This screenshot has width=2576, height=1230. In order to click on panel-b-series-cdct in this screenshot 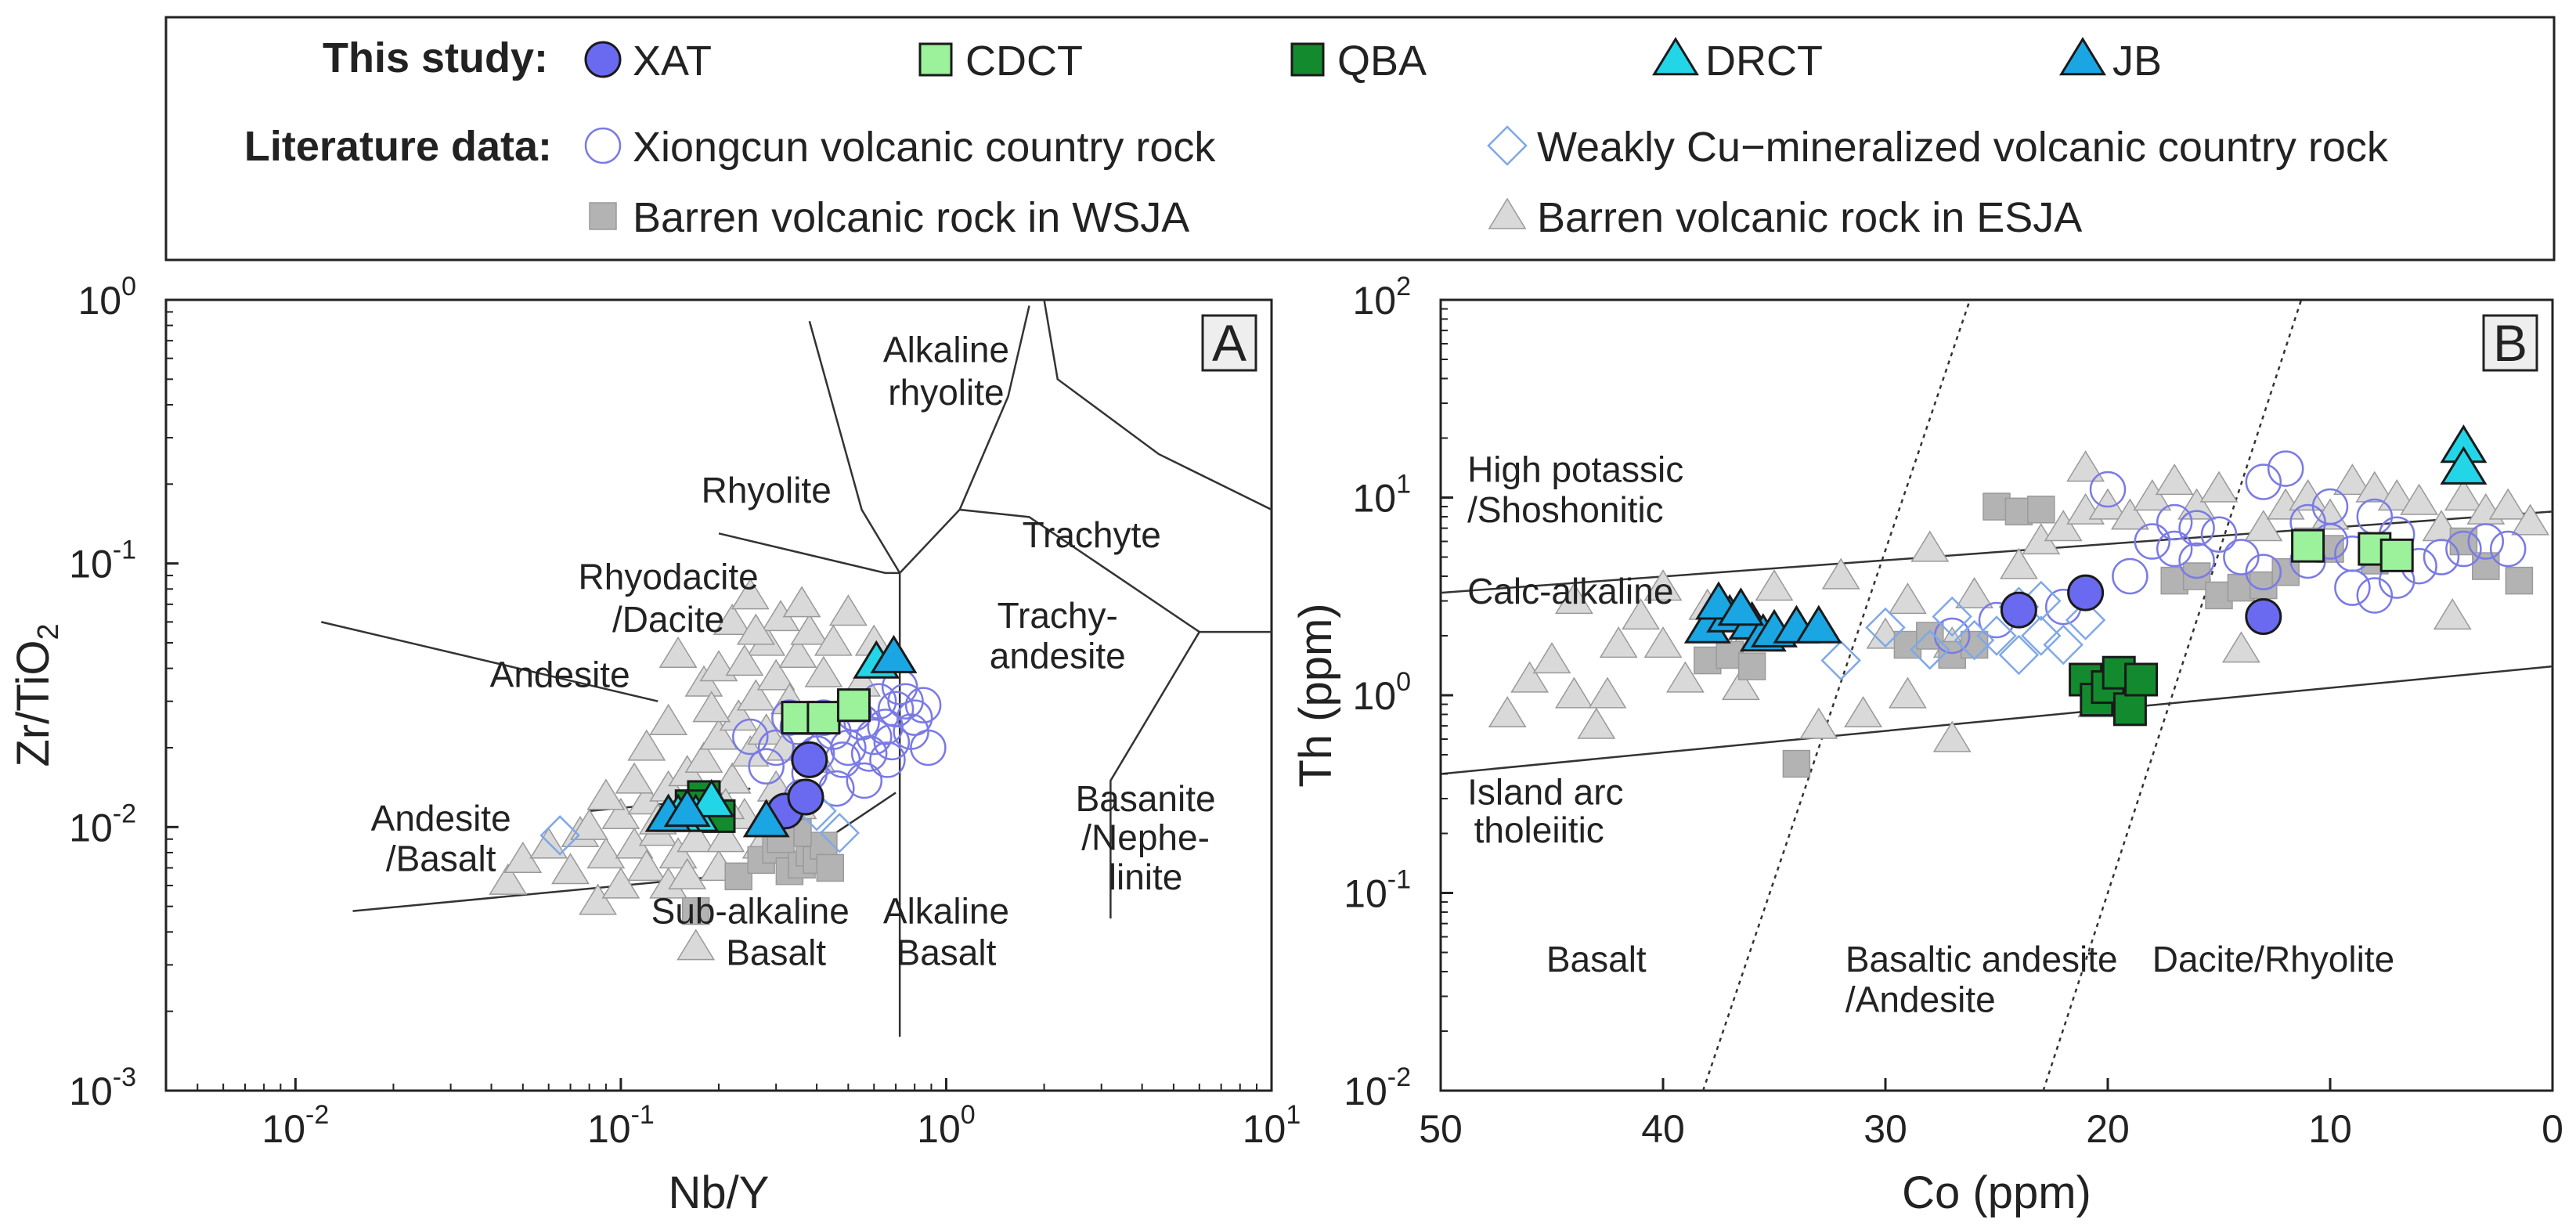, I will do `click(2352, 550)`.